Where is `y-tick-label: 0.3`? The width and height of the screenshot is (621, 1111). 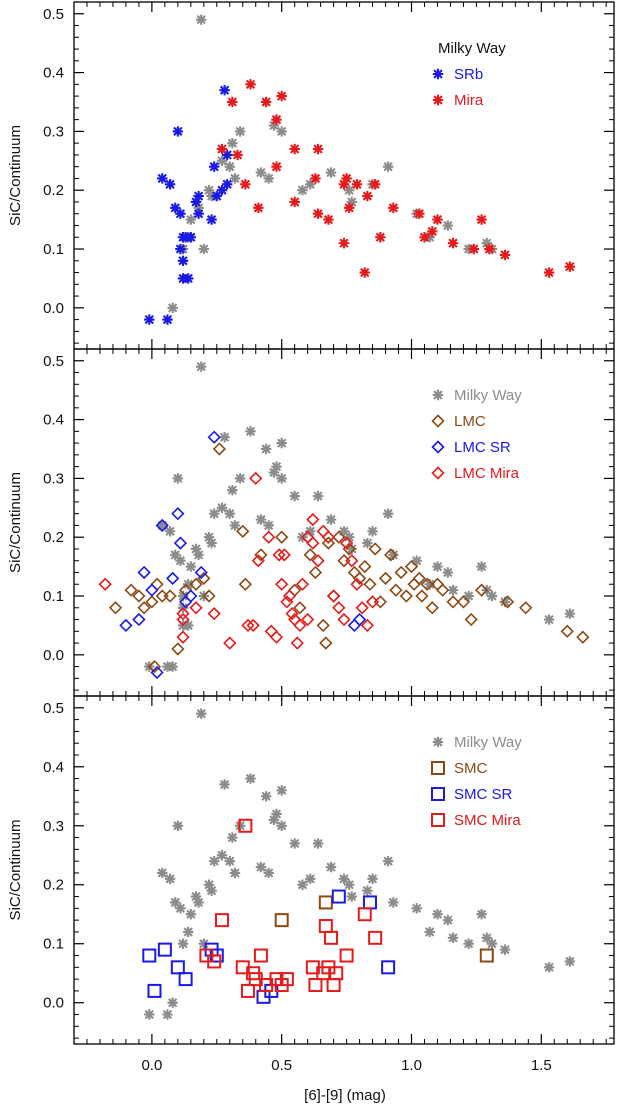
y-tick-label: 0.3 is located at coordinates (53, 478).